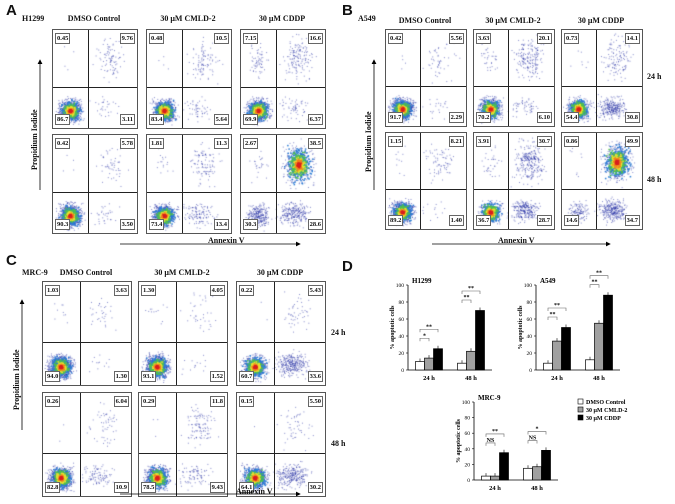 The image size is (675, 504). Describe the element at coordinates (315, 290) in the screenshot. I see `quadrant-upper-right: 5.43` at that location.